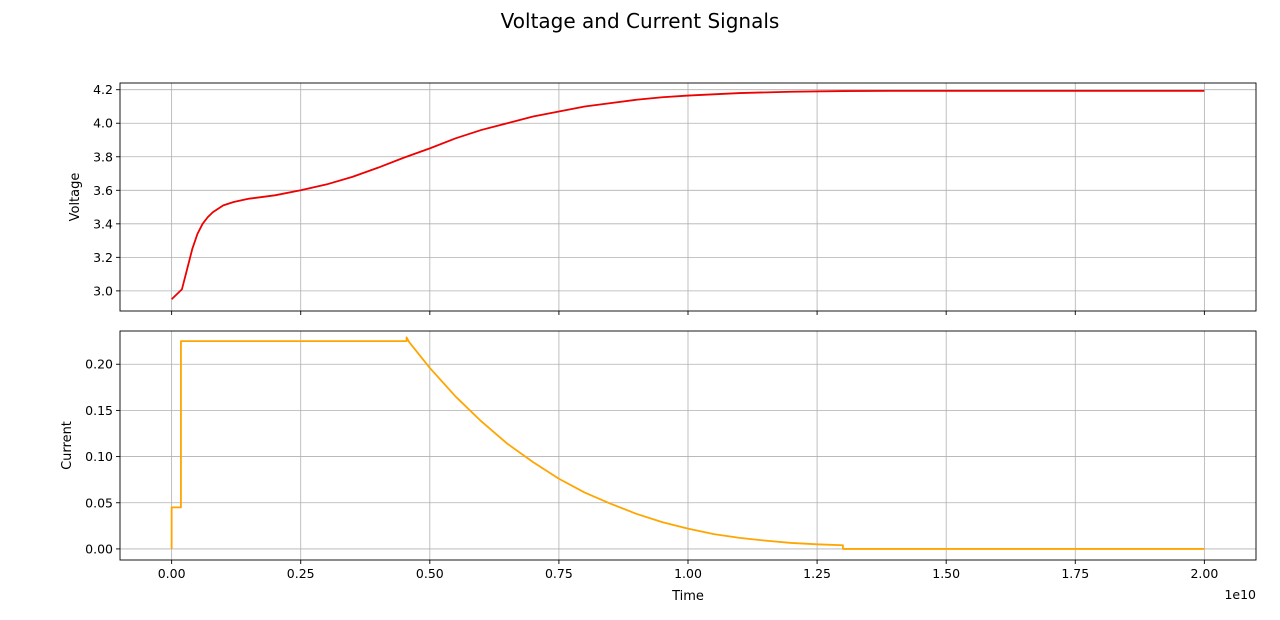  What do you see at coordinates (103, 223) in the screenshot?
I see `y-tick-label: 3.4` at bounding box center [103, 223].